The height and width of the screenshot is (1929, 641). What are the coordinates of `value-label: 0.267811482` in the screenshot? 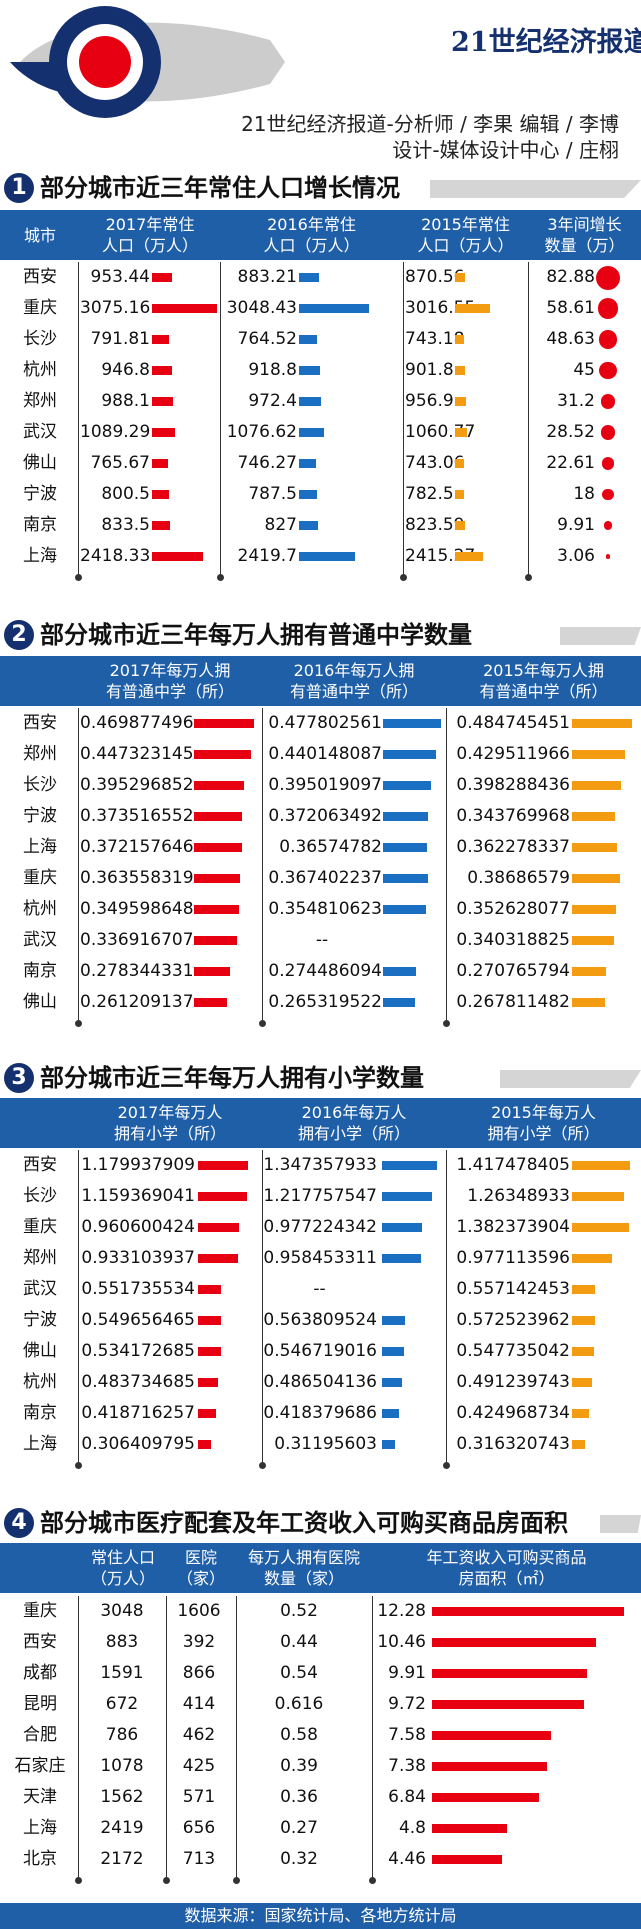 It's located at (513, 1002).